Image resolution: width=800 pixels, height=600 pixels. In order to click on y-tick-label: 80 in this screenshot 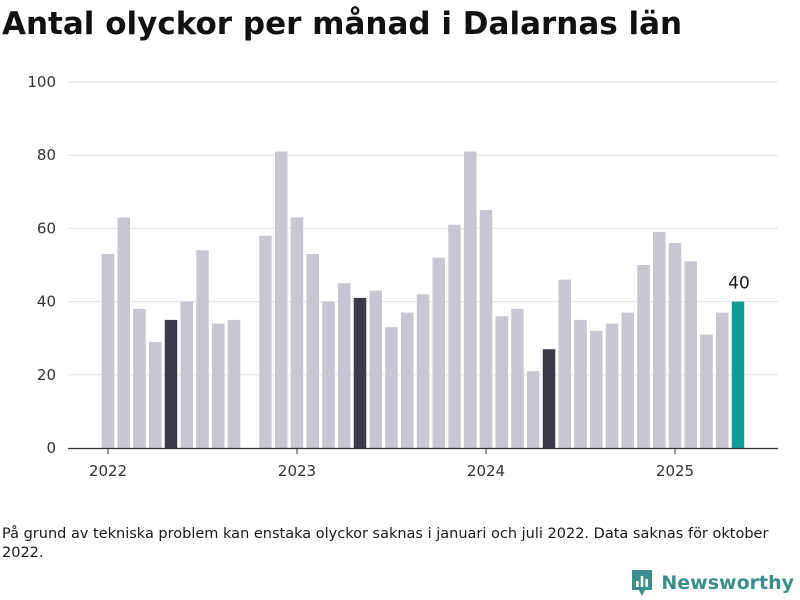, I will do `click(46, 155)`.